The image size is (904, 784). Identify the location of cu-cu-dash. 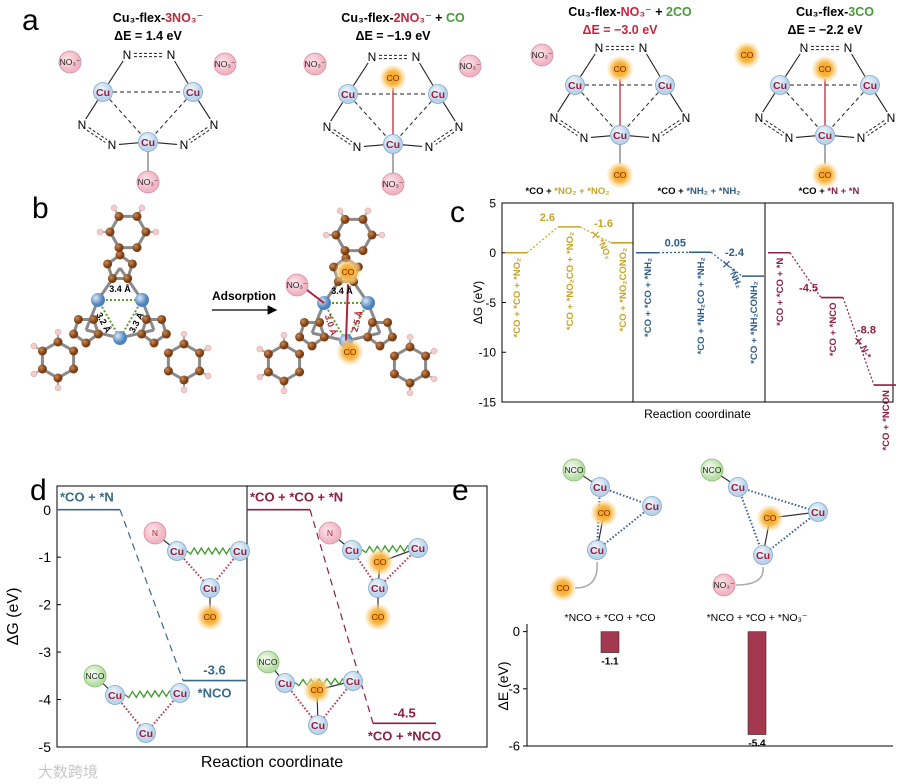
(642, 110).